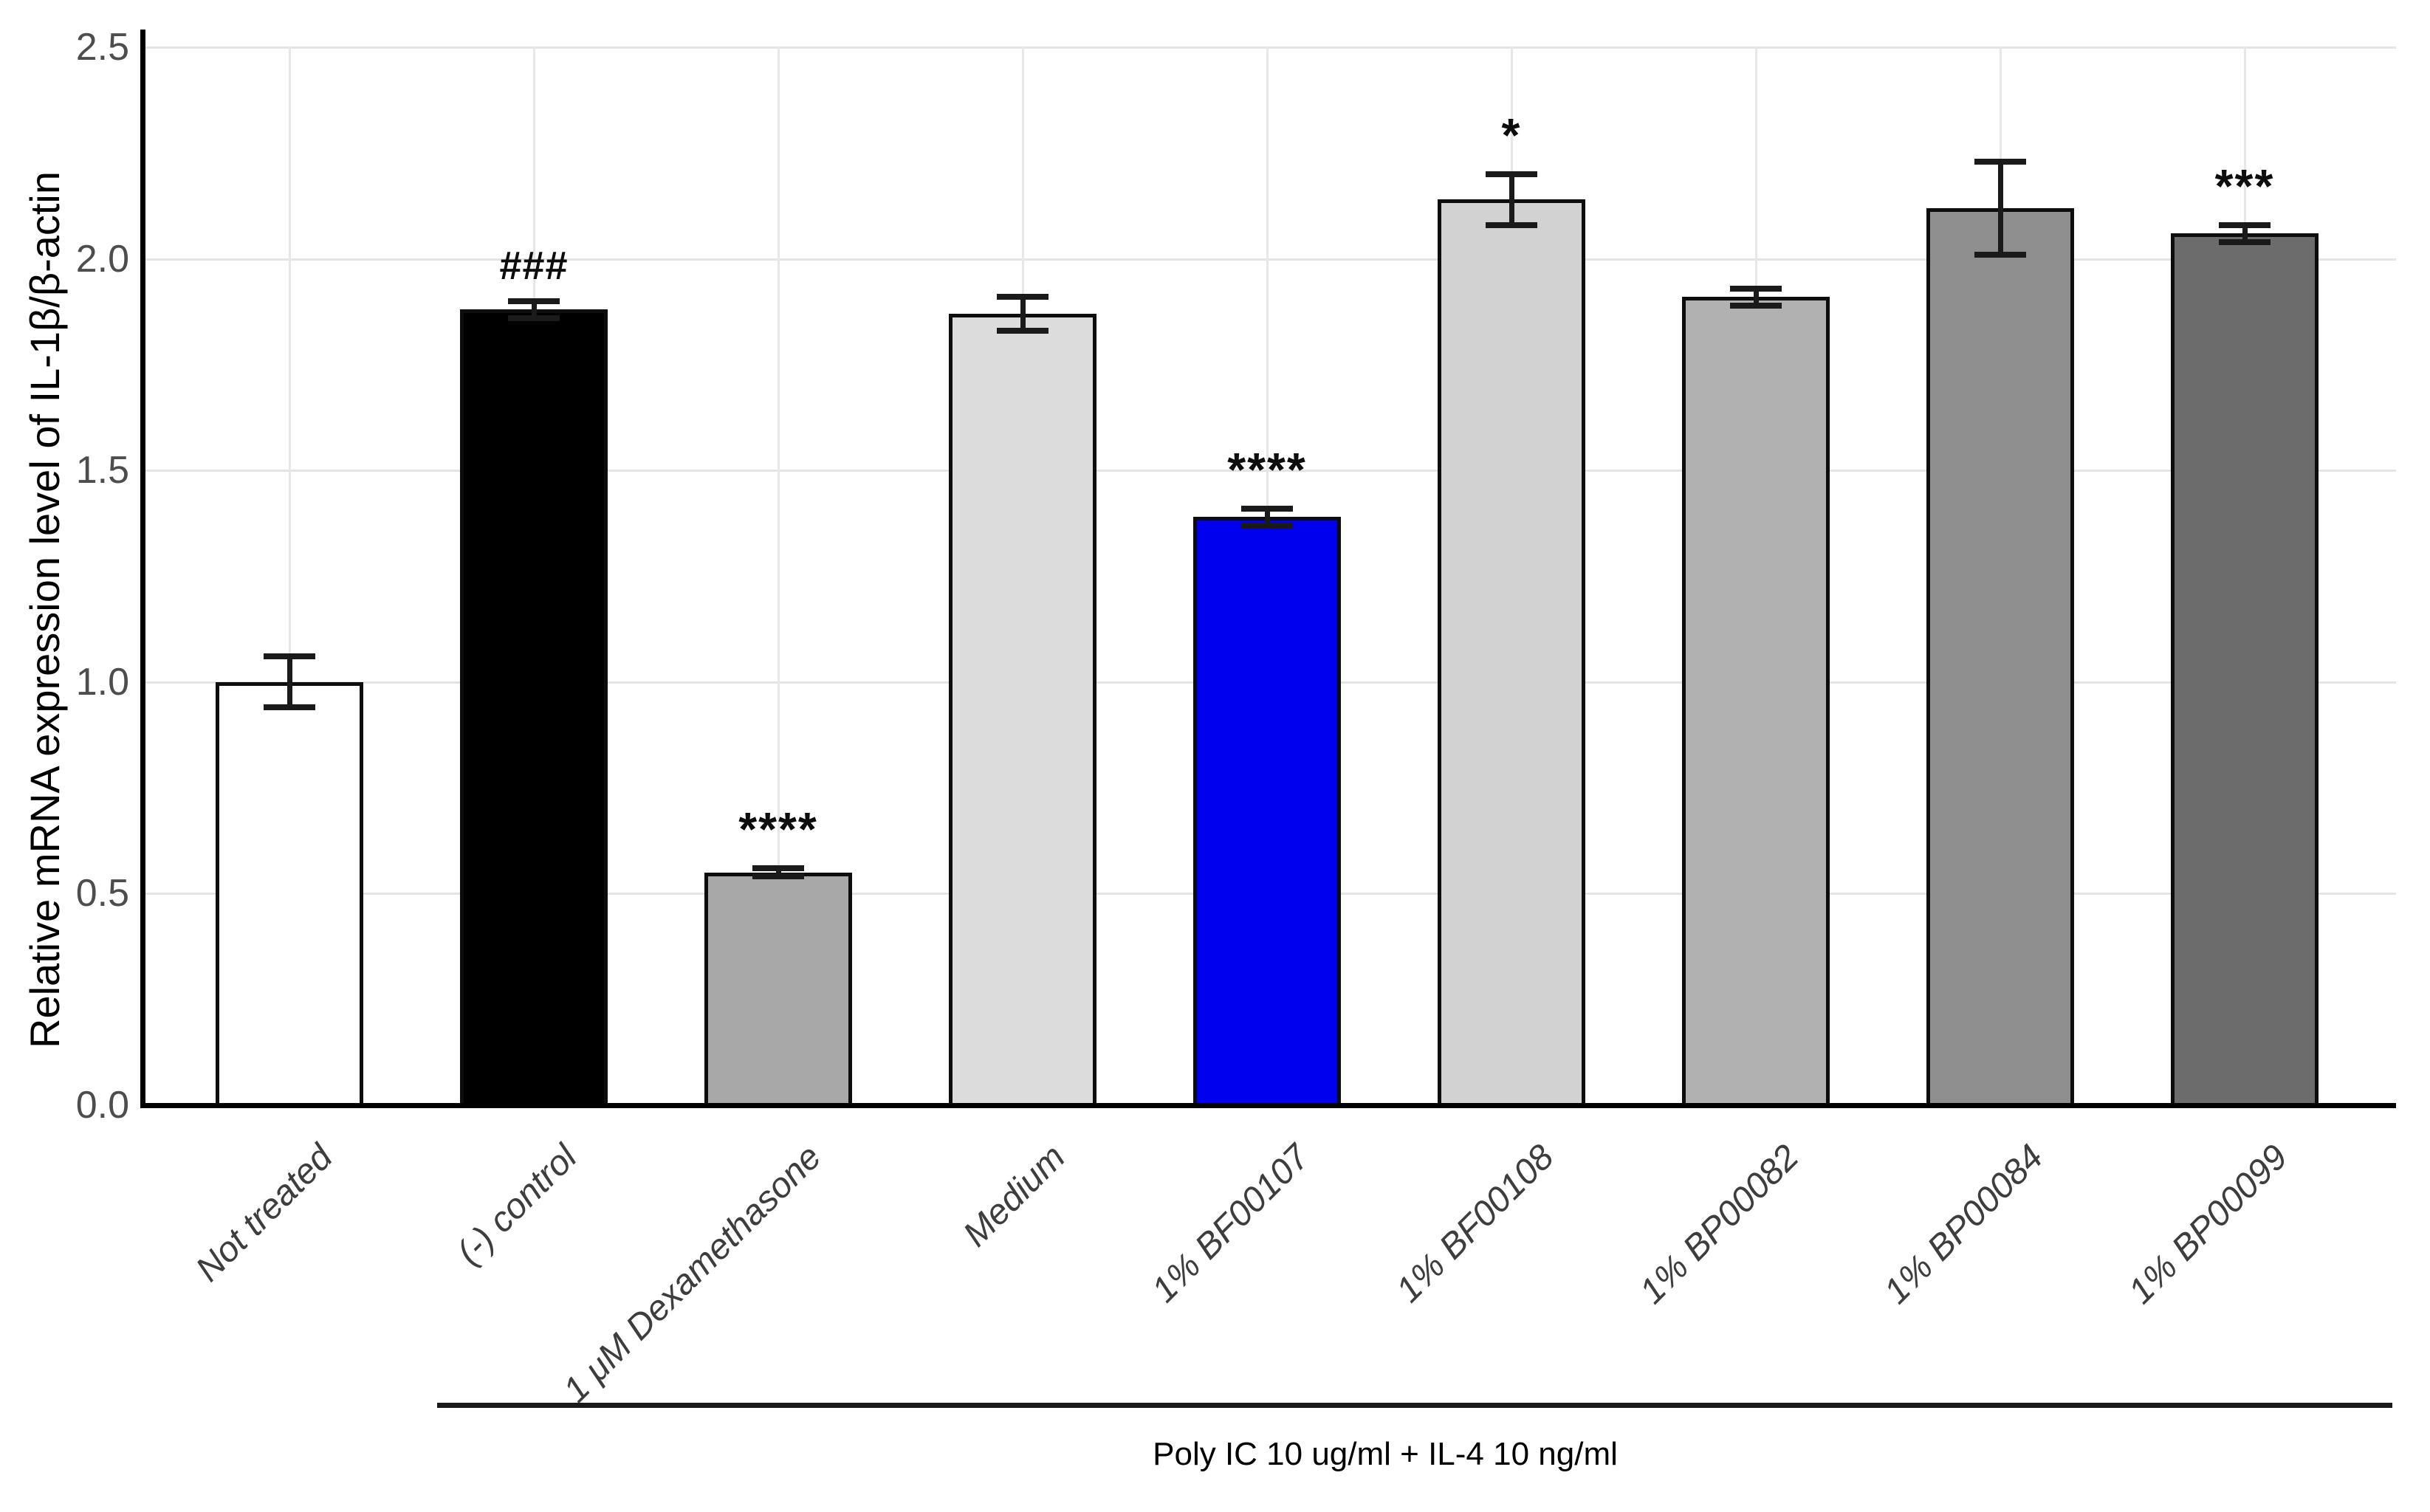  I want to click on group-annotation-line, so click(1414, 1405).